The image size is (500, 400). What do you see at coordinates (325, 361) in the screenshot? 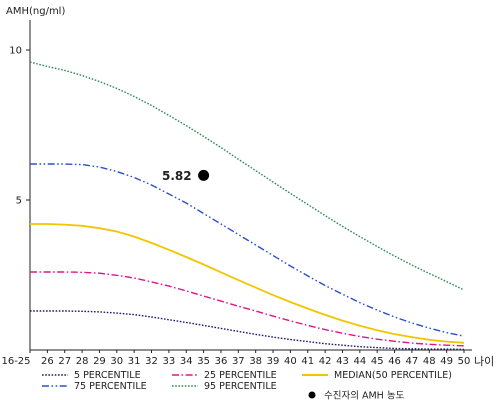
I see `x-tick-label: 42` at bounding box center [325, 361].